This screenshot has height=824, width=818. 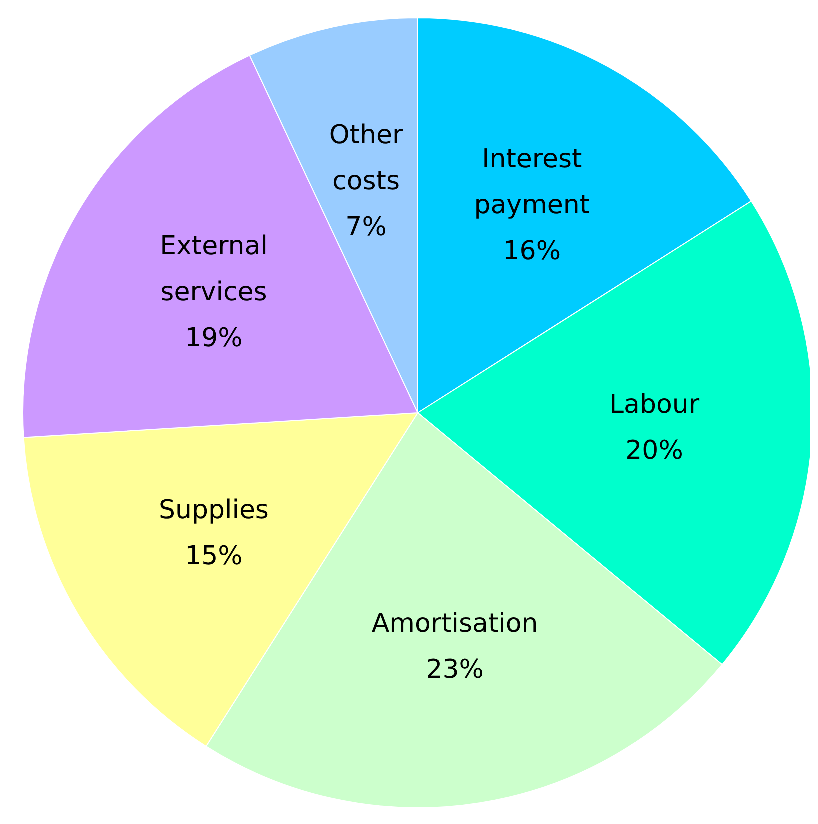 I want to click on data-label: 20%, so click(x=655, y=451).